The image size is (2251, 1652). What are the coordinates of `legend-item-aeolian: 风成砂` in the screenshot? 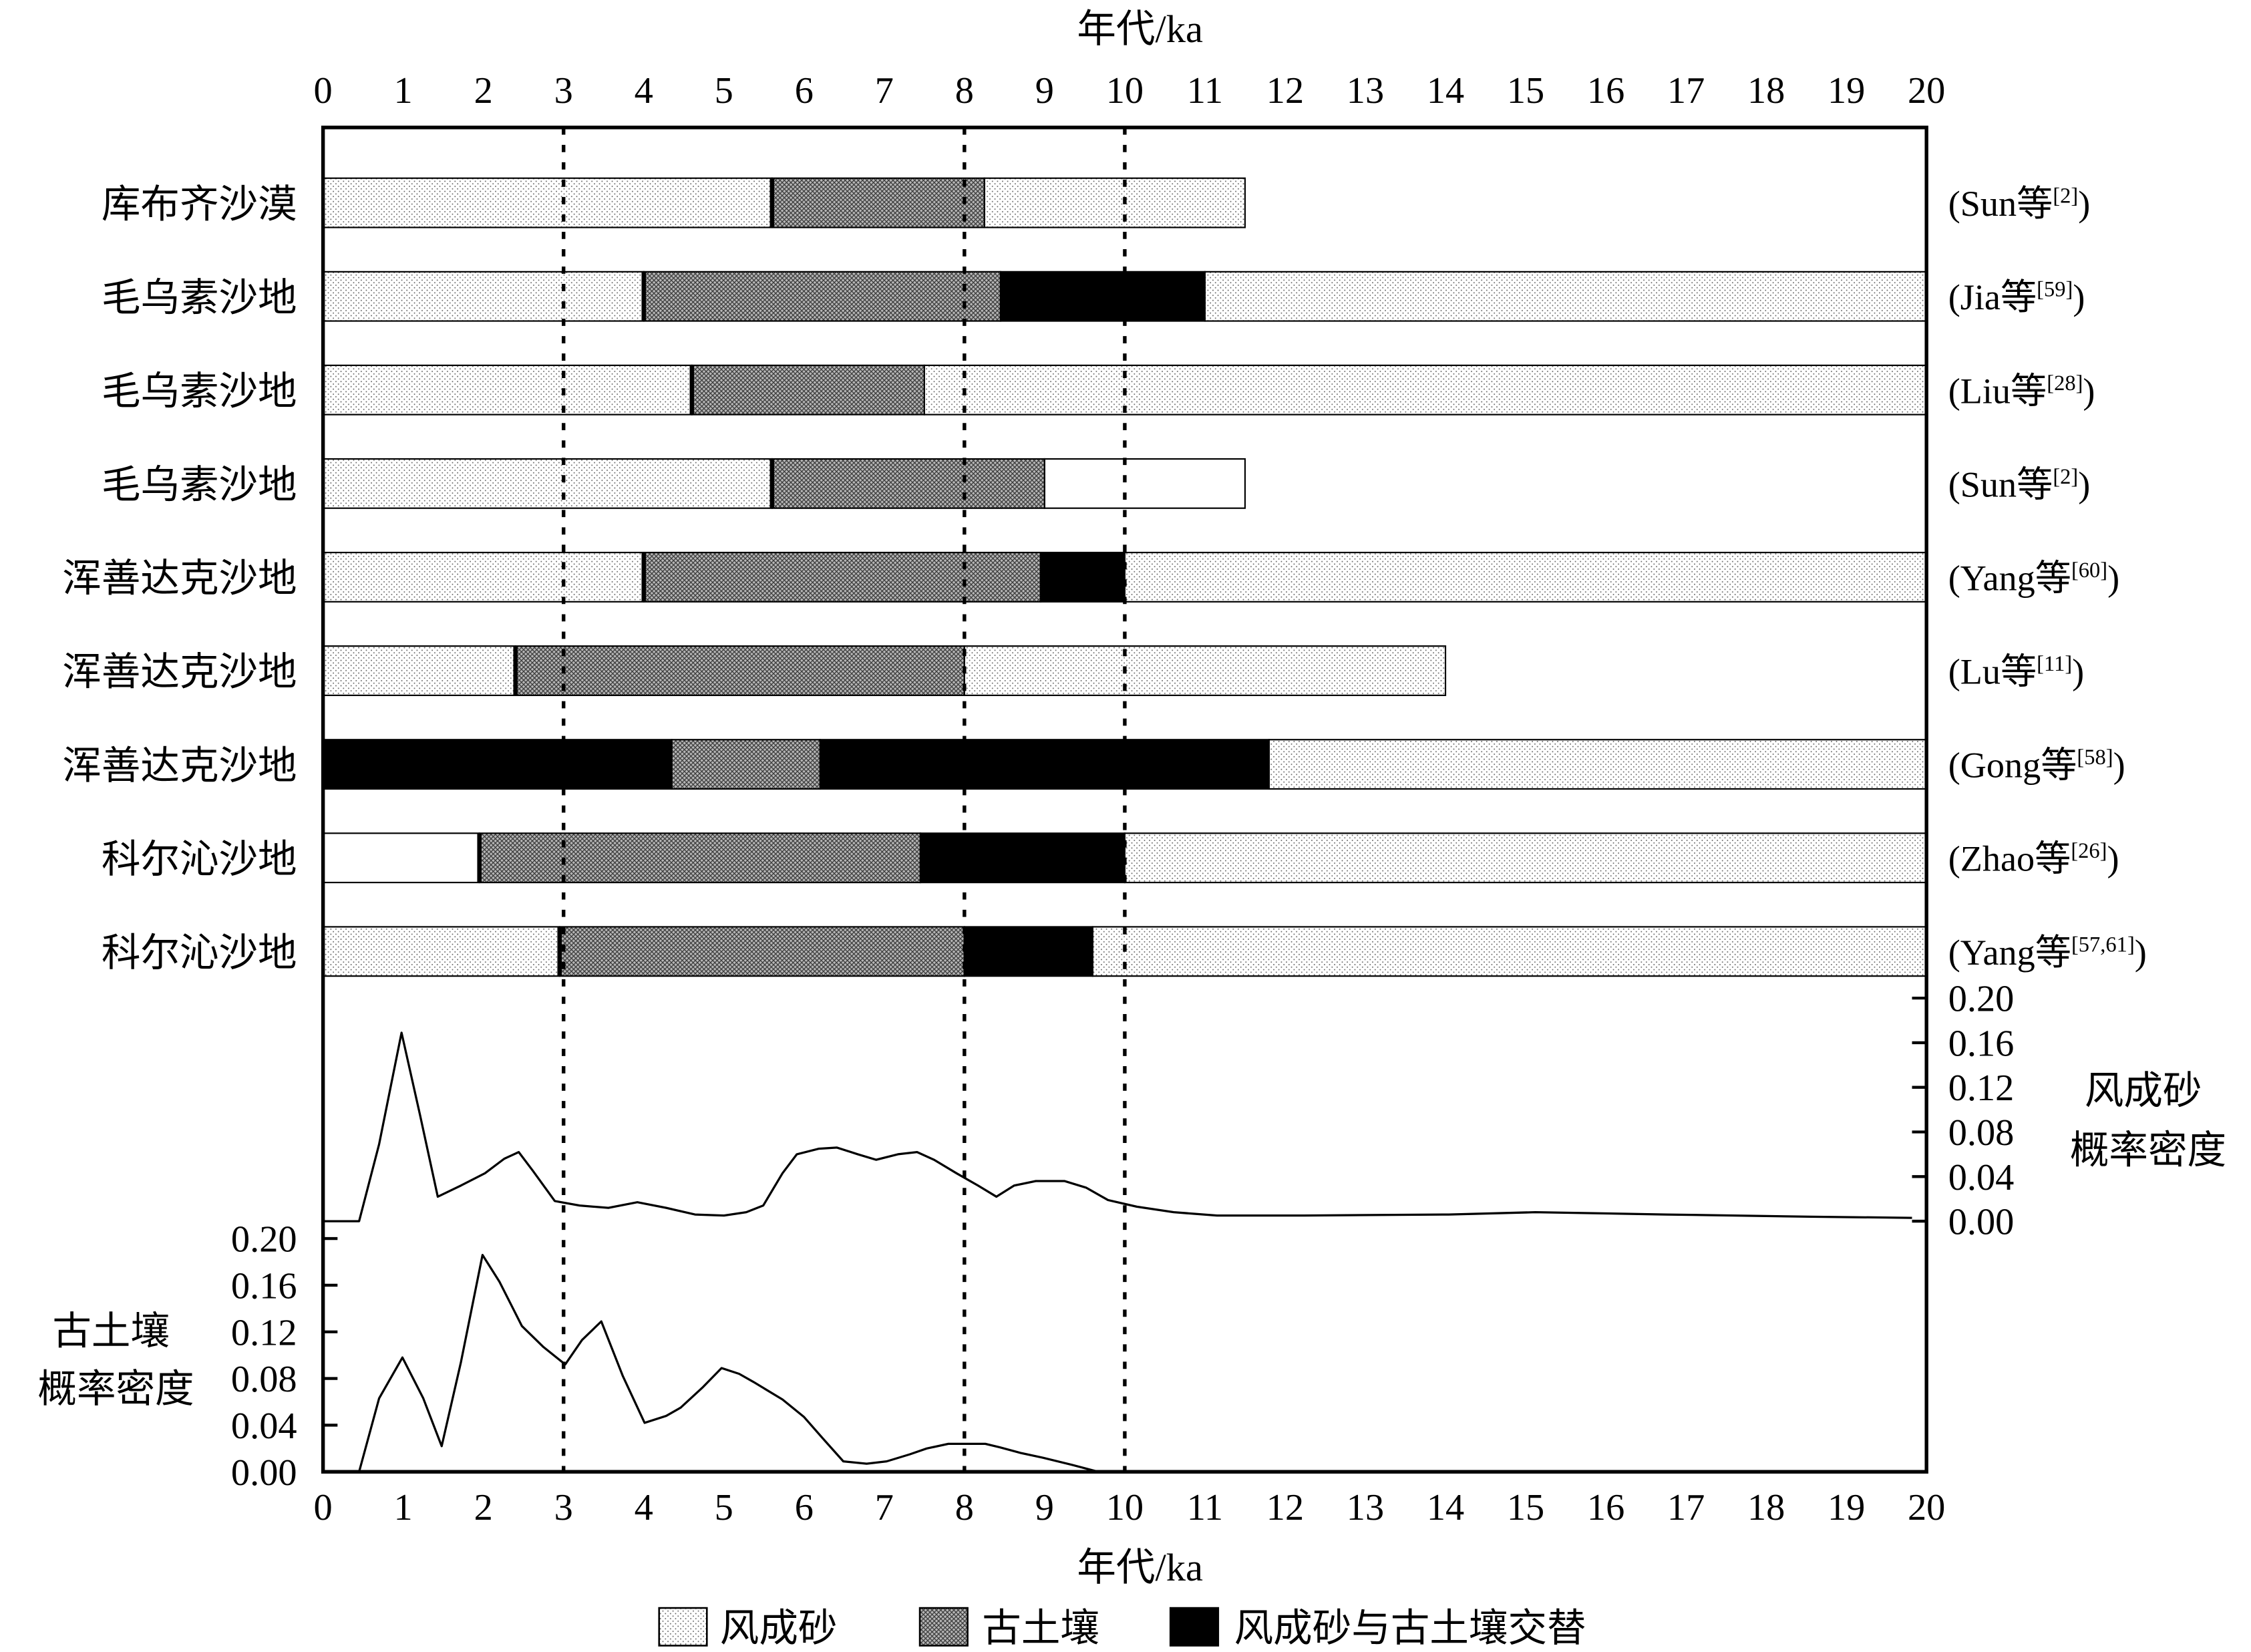 It's located at (748, 1628).